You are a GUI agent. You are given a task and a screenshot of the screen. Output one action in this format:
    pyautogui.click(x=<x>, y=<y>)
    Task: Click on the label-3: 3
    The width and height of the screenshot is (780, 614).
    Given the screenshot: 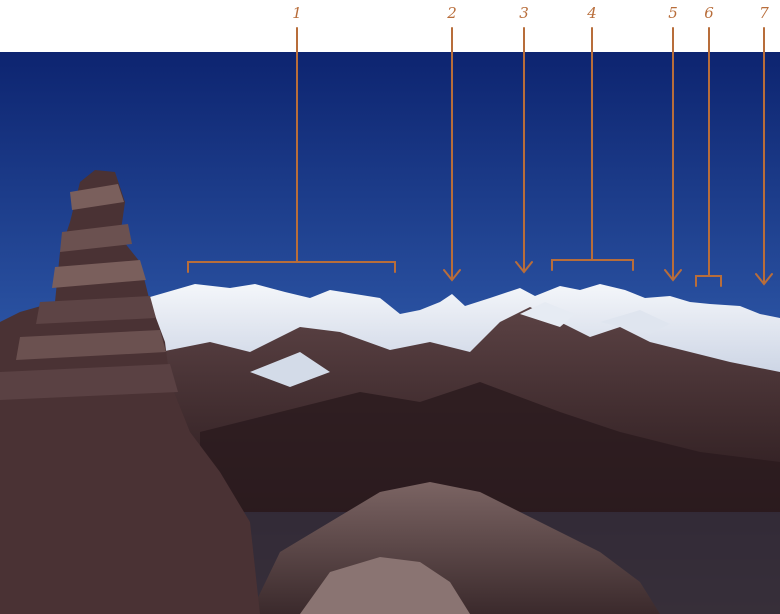 What is the action you would take?
    pyautogui.click(x=524, y=13)
    